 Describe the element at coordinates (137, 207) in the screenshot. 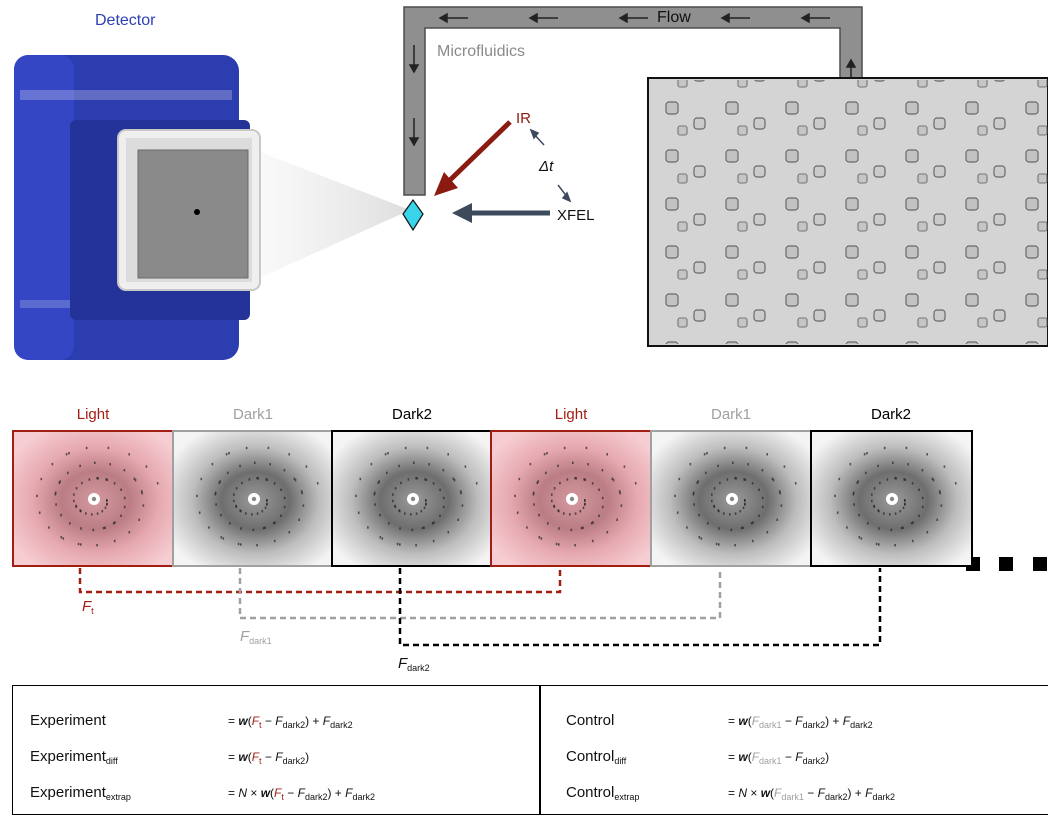

I see `detector-image` at that location.